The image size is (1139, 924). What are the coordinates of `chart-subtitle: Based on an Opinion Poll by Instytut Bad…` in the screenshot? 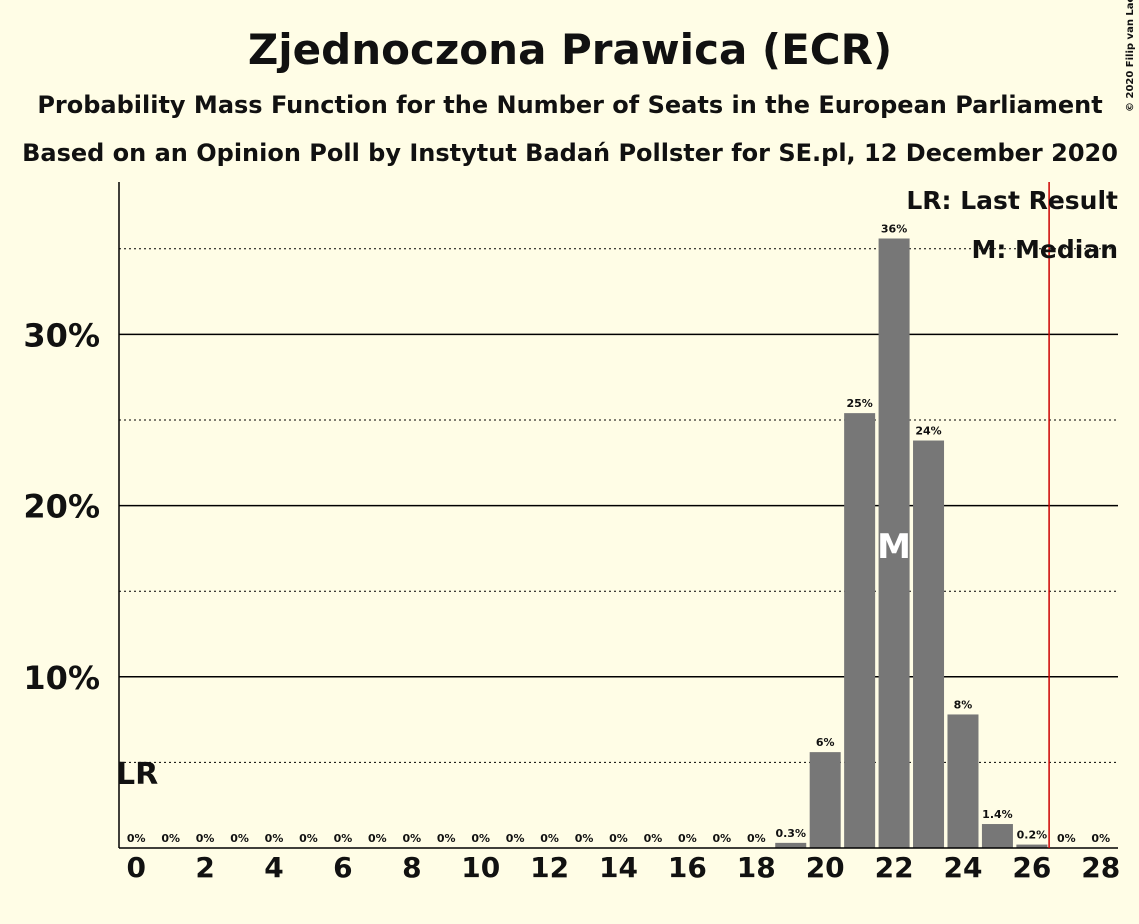 It's located at (570, 153).